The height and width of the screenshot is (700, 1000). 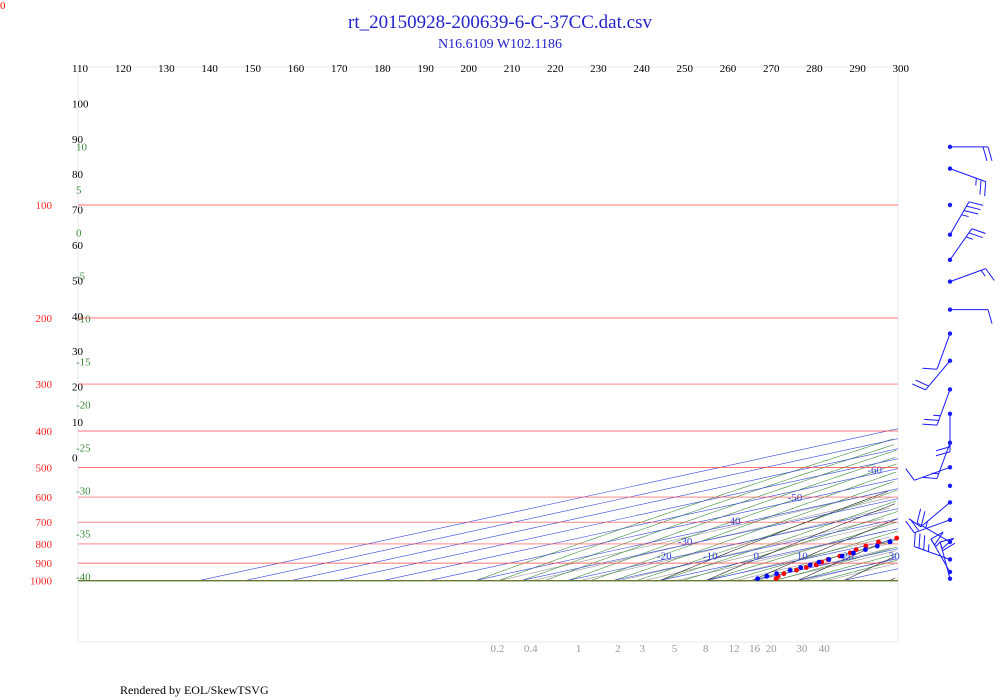 What do you see at coordinates (83, 319) in the screenshot?
I see `moist-adiabat-label: -10` at bounding box center [83, 319].